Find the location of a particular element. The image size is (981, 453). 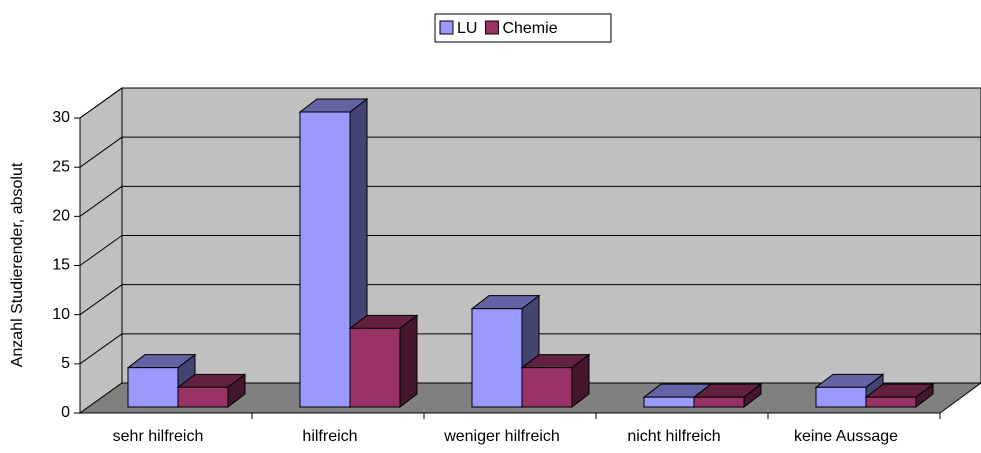

x-tick-label: hilfreich is located at coordinates (329, 436).